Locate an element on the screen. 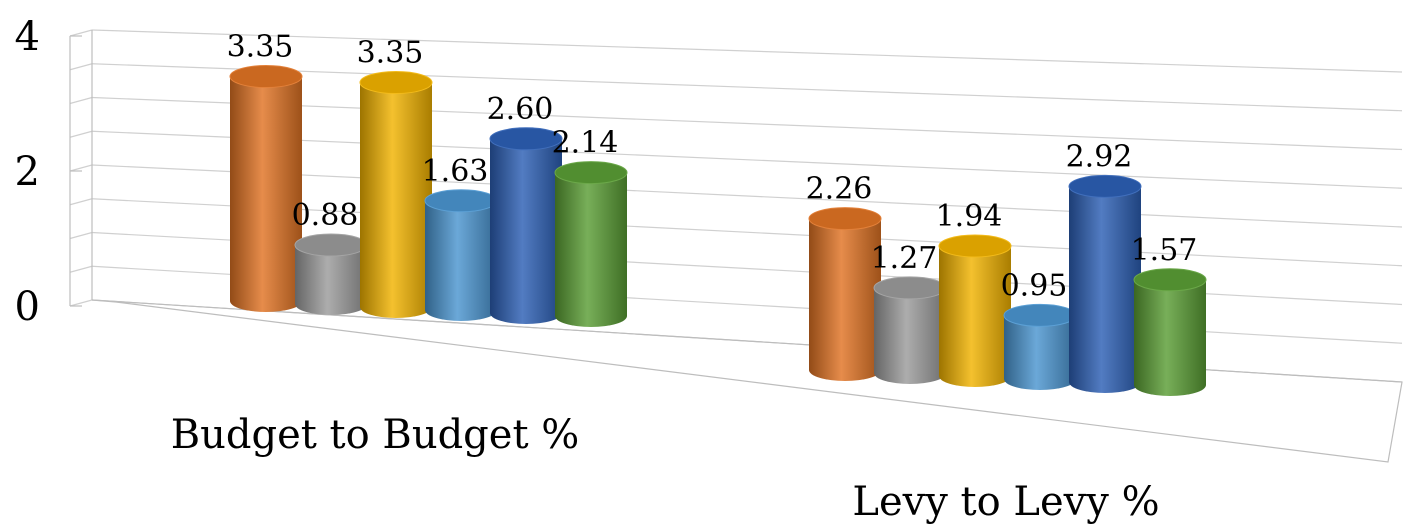  data-label: 1.57 is located at coordinates (1164, 250).